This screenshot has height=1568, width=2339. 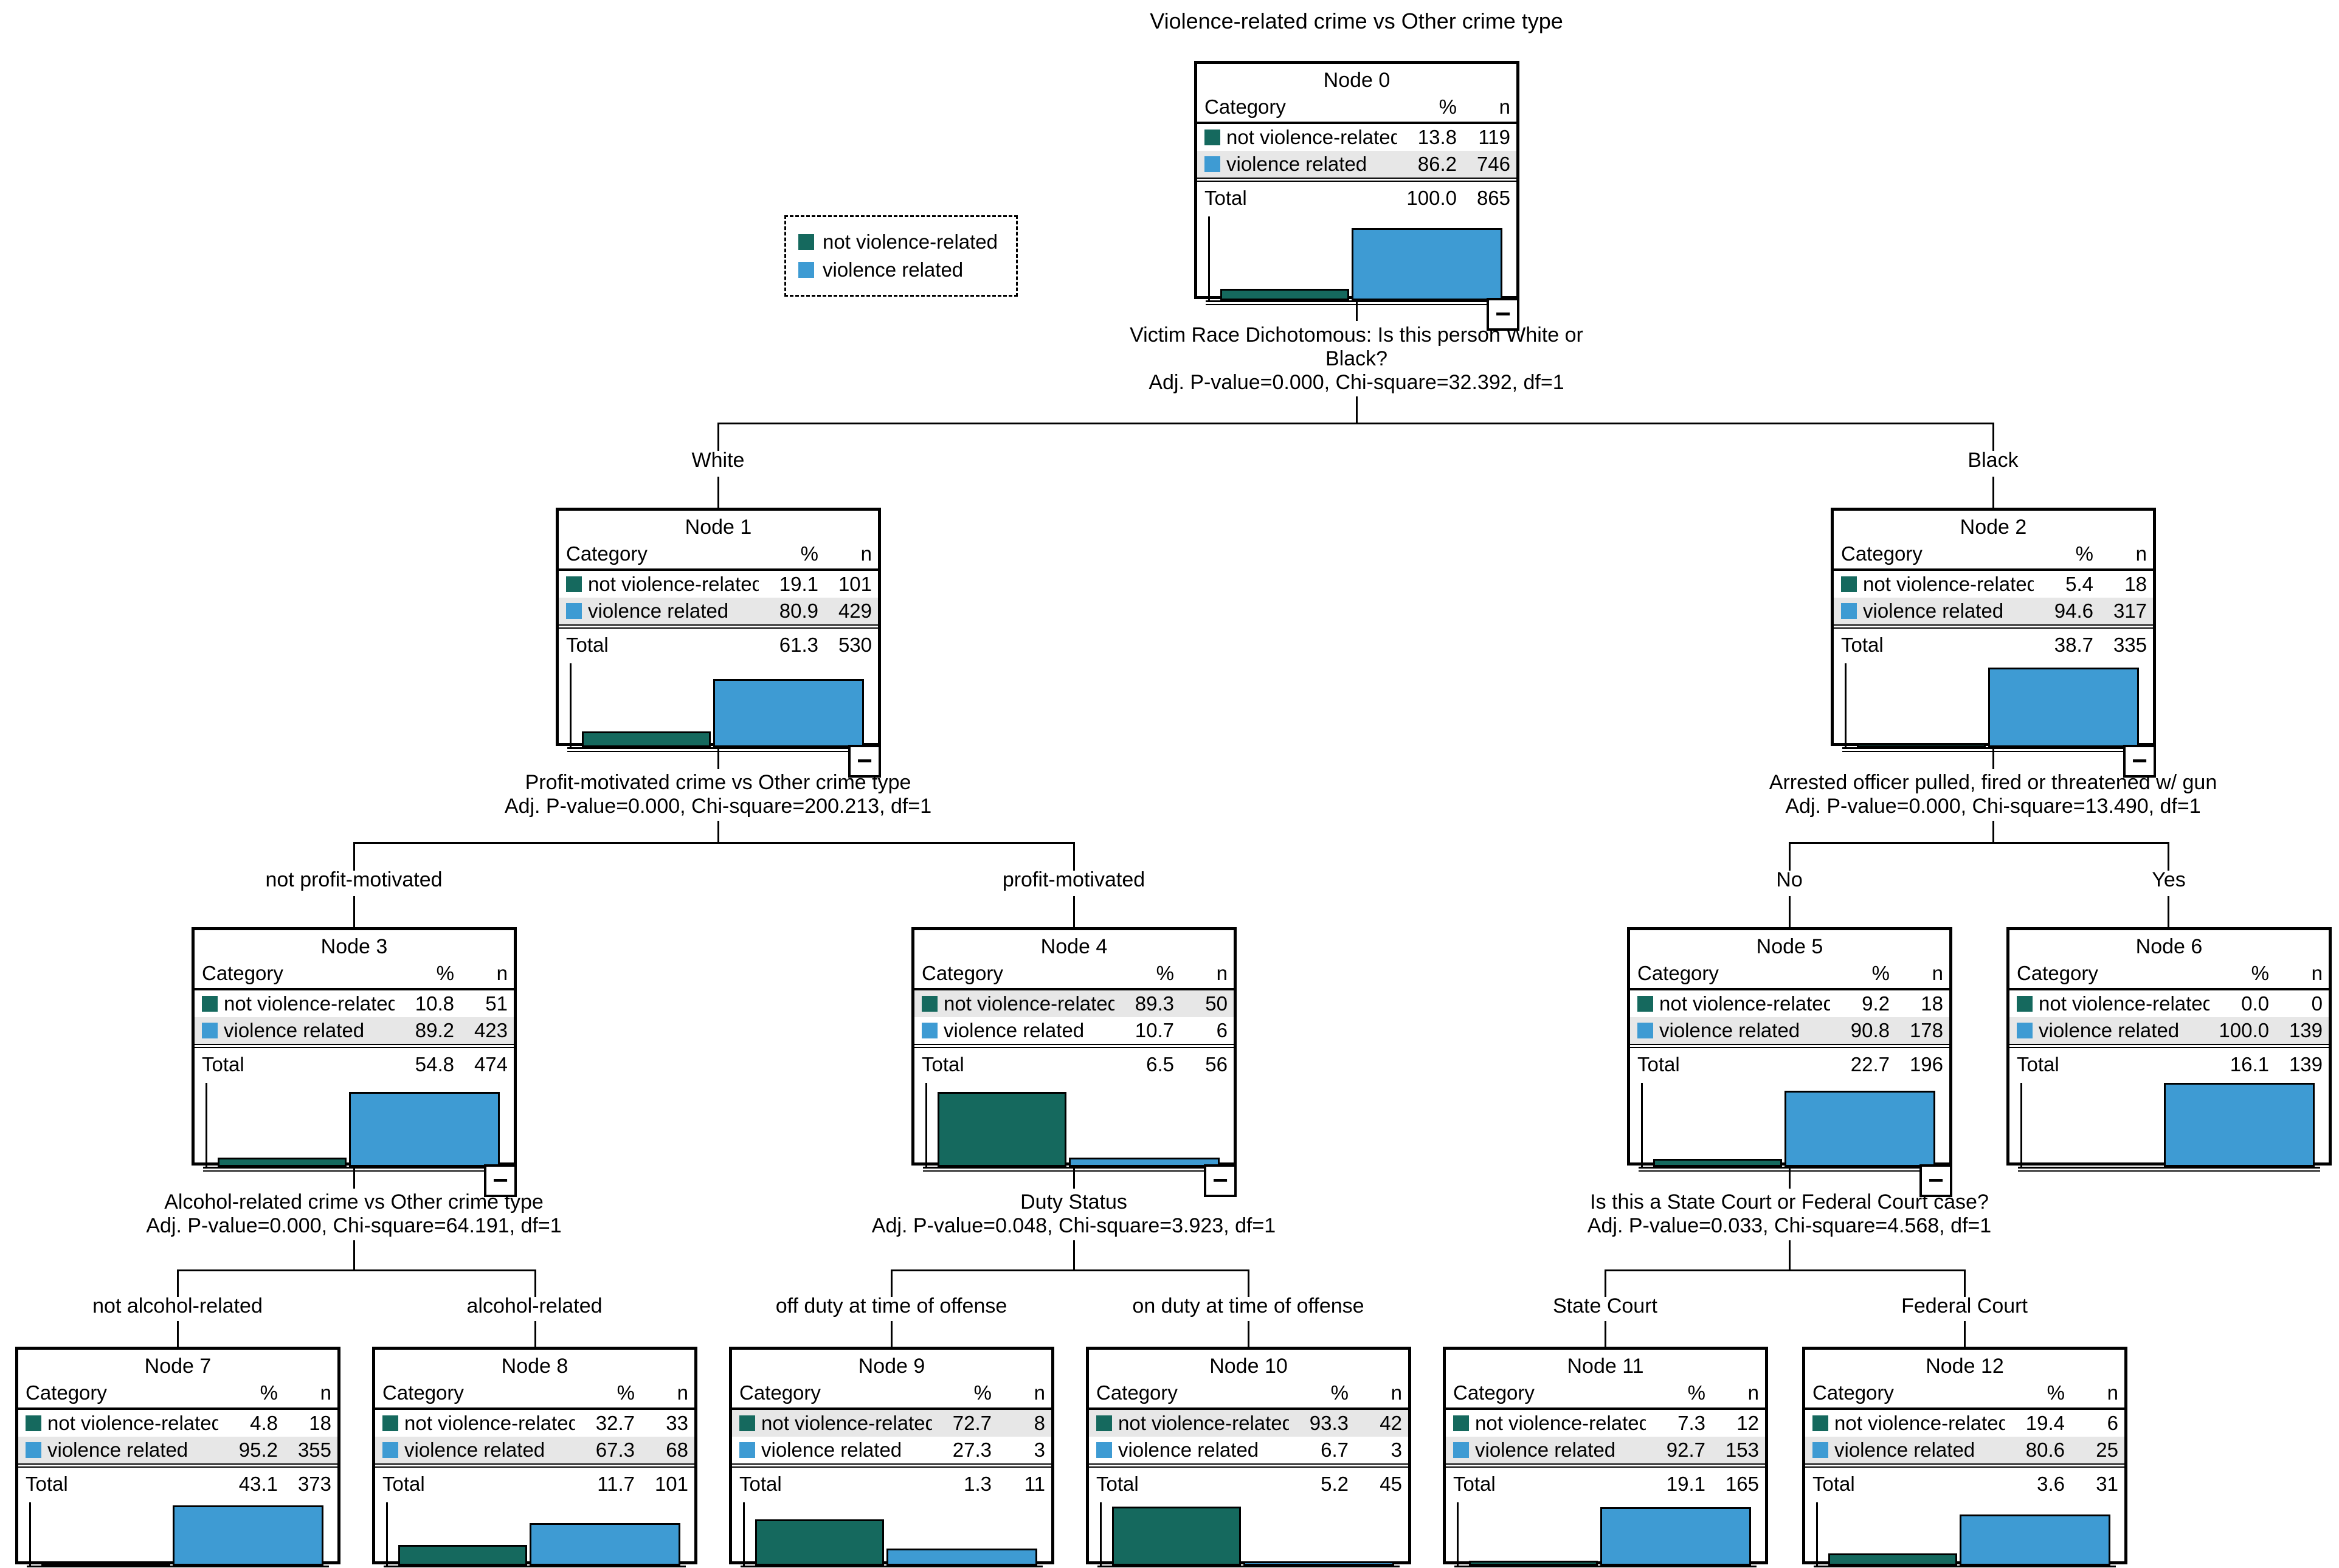 What do you see at coordinates (2301, 1032) in the screenshot?
I see `category-n: 139` at bounding box center [2301, 1032].